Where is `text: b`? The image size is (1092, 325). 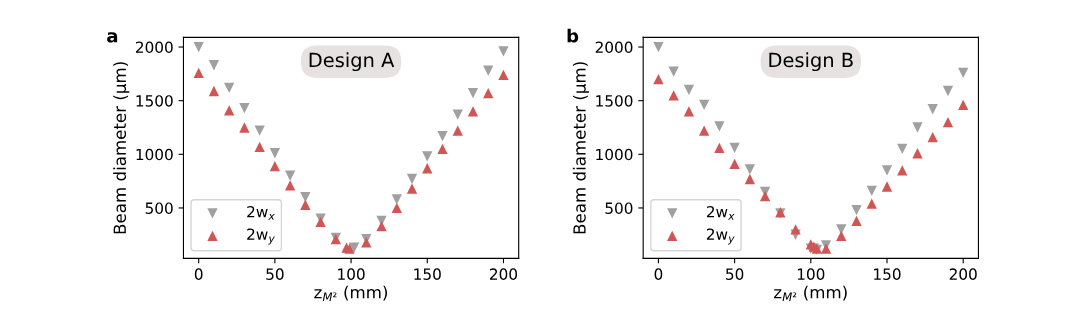 text: b is located at coordinates (573, 35).